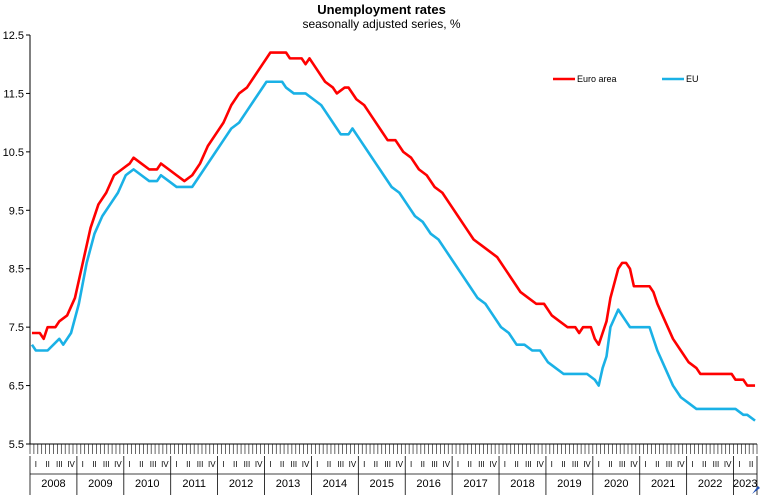 The image size is (763, 496). I want to click on x-year-label: 2016, so click(428, 484).